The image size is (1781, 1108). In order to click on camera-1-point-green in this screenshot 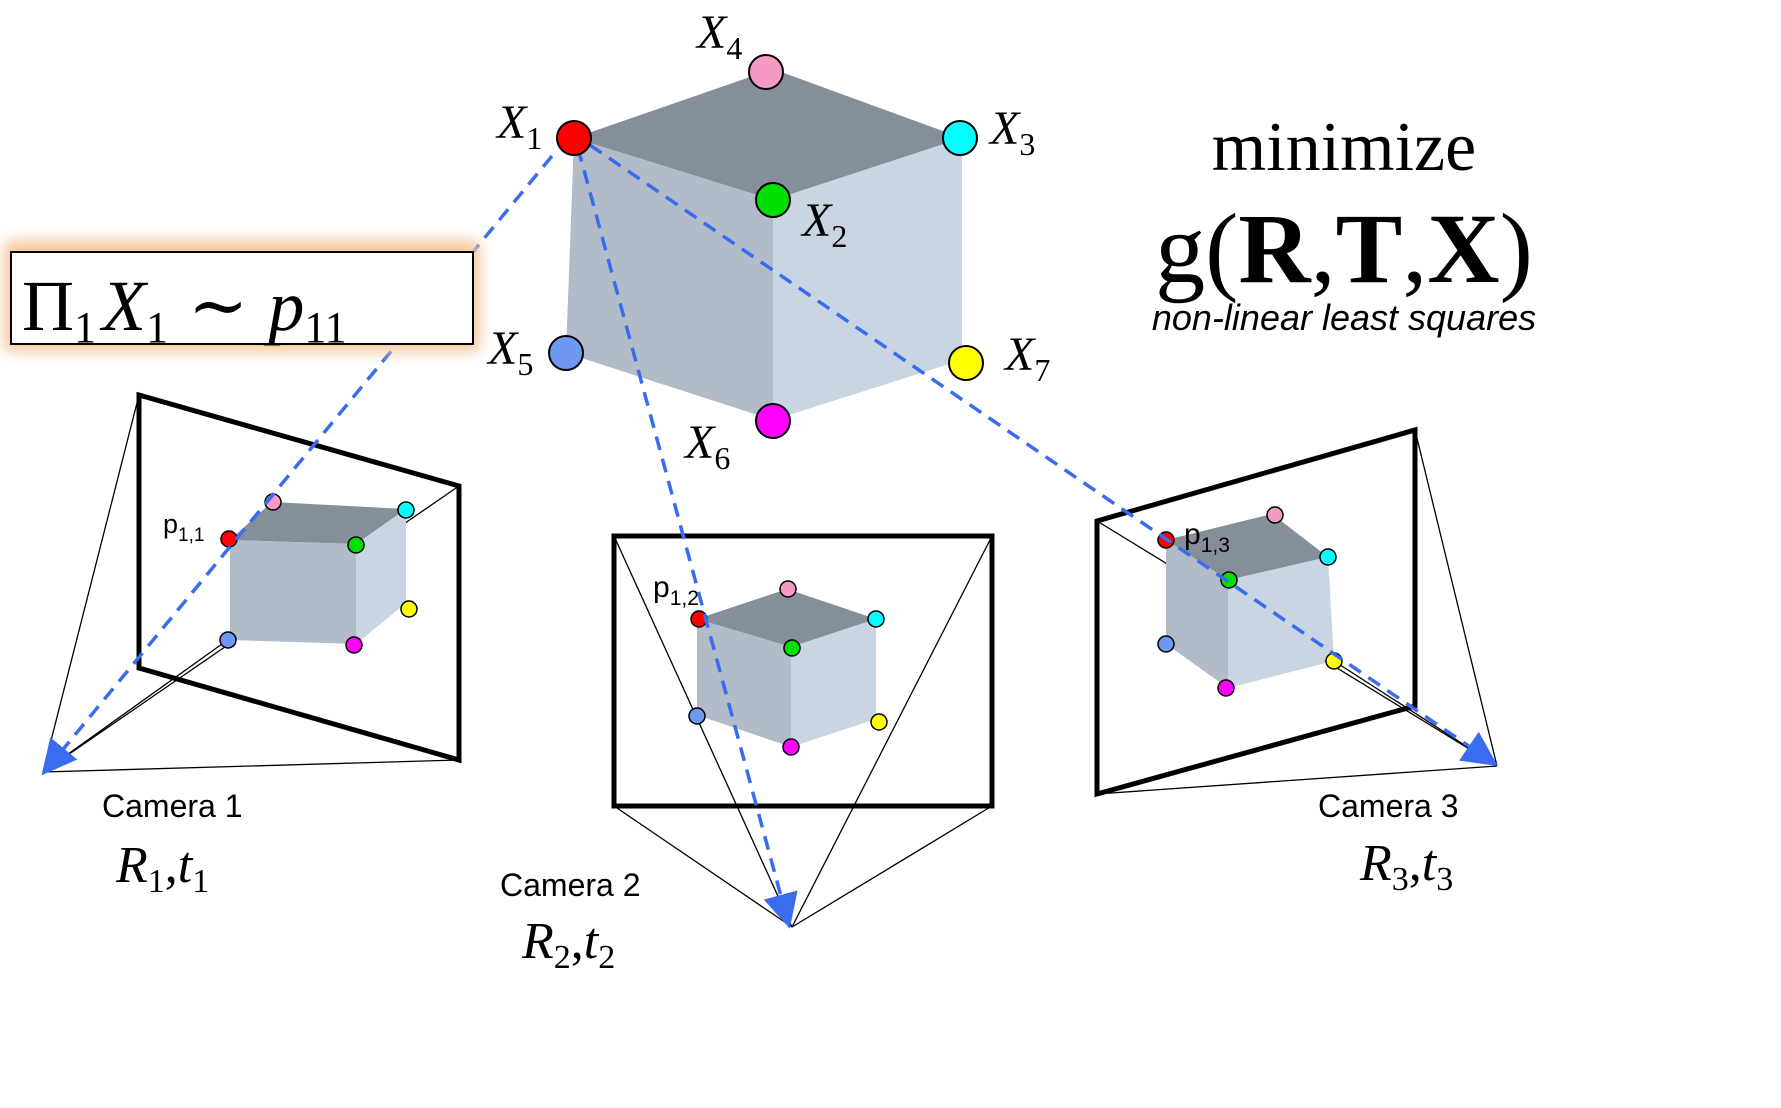, I will do `click(356, 545)`.